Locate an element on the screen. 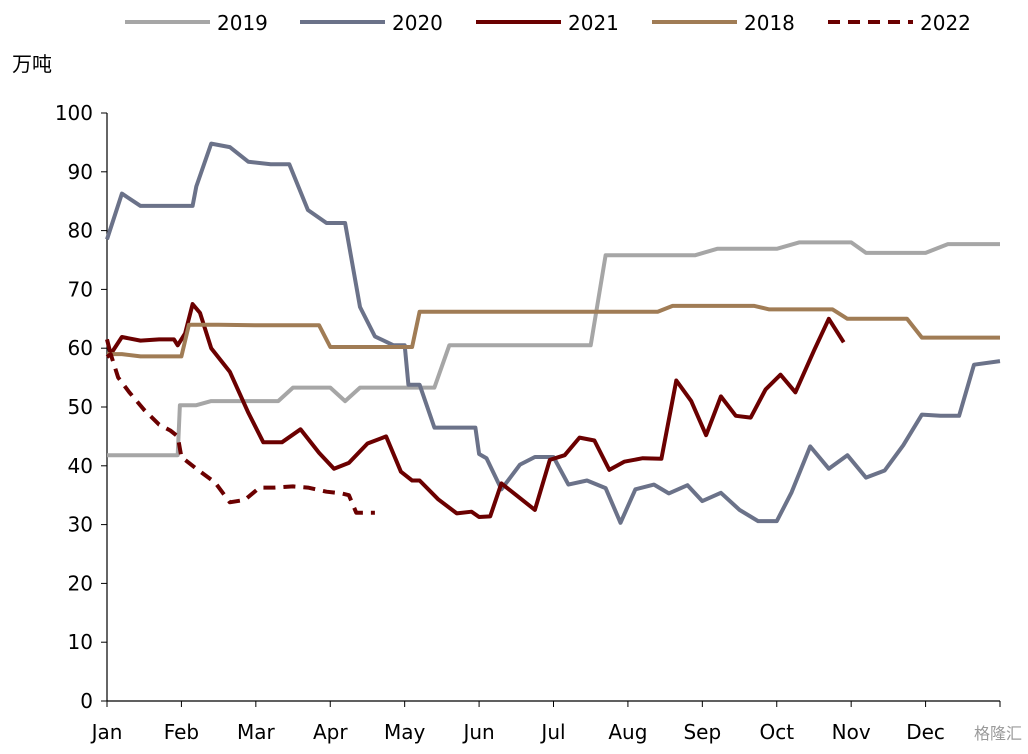 Image resolution: width=1028 pixels, height=754 pixels. x-tick-label: Mar is located at coordinates (256, 732).